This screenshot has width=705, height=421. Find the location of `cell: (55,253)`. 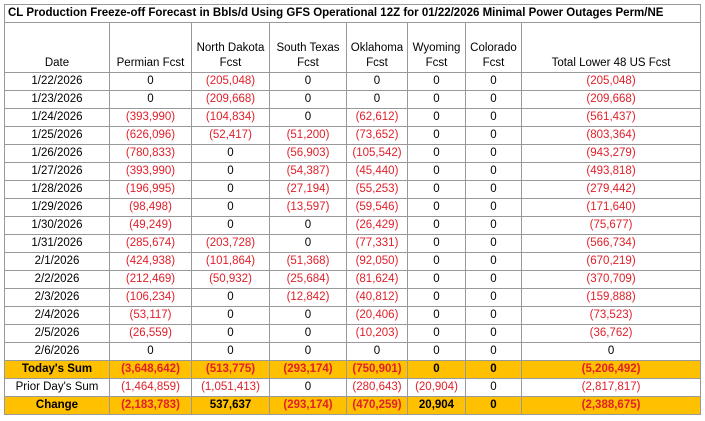

cell: (55,253) is located at coordinates (377, 189).